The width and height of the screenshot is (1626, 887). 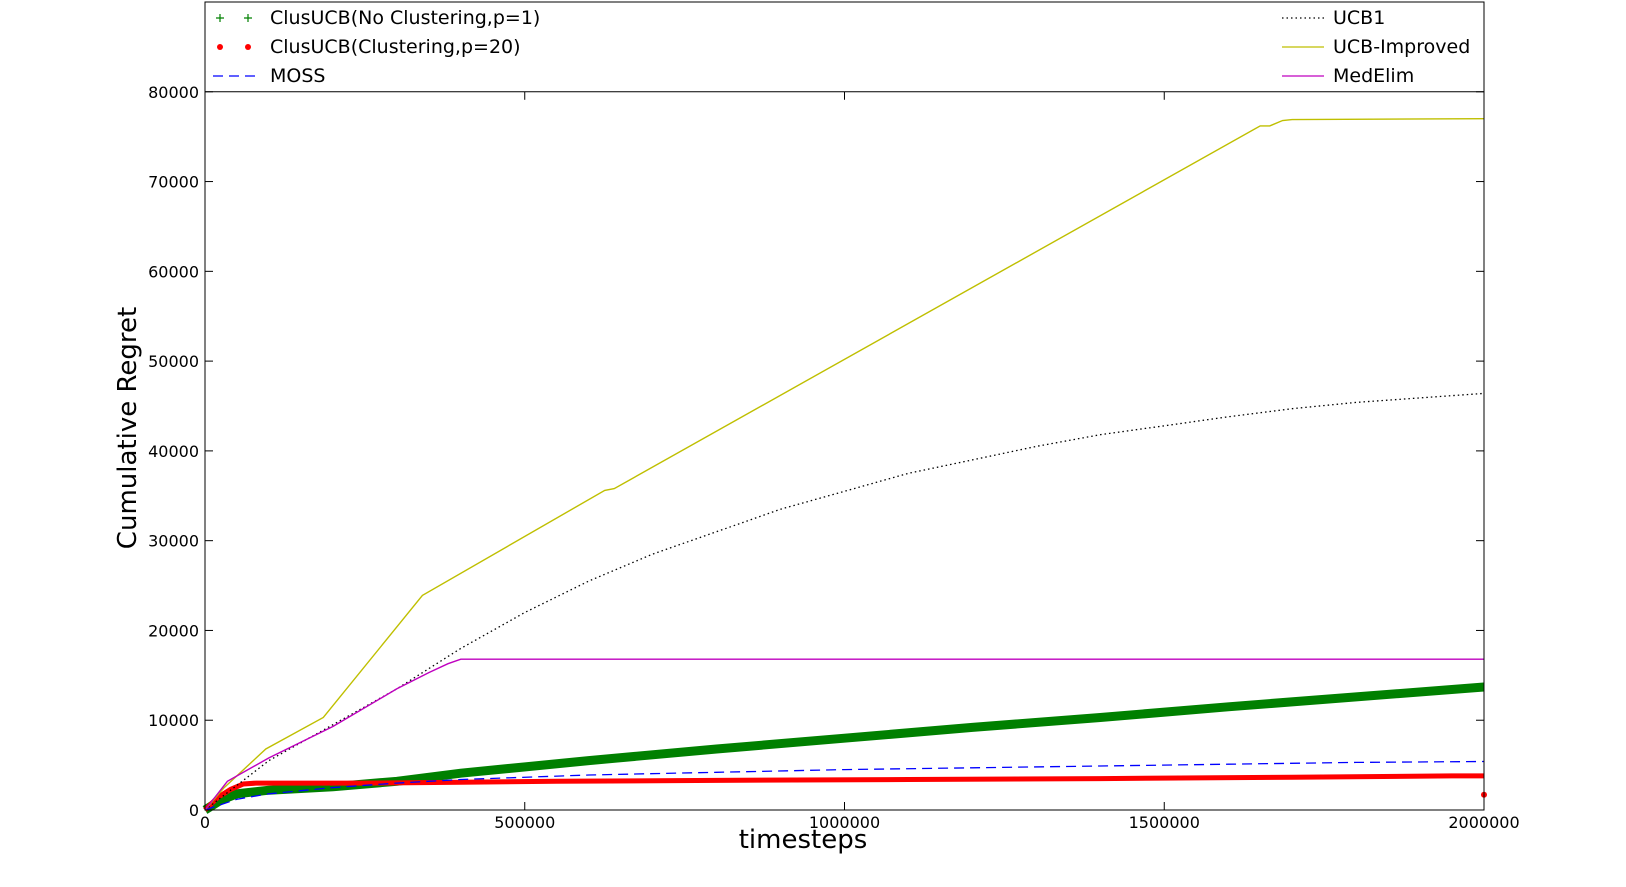 What do you see at coordinates (524, 822) in the screenshot?
I see `x-tick-label: 500000` at bounding box center [524, 822].